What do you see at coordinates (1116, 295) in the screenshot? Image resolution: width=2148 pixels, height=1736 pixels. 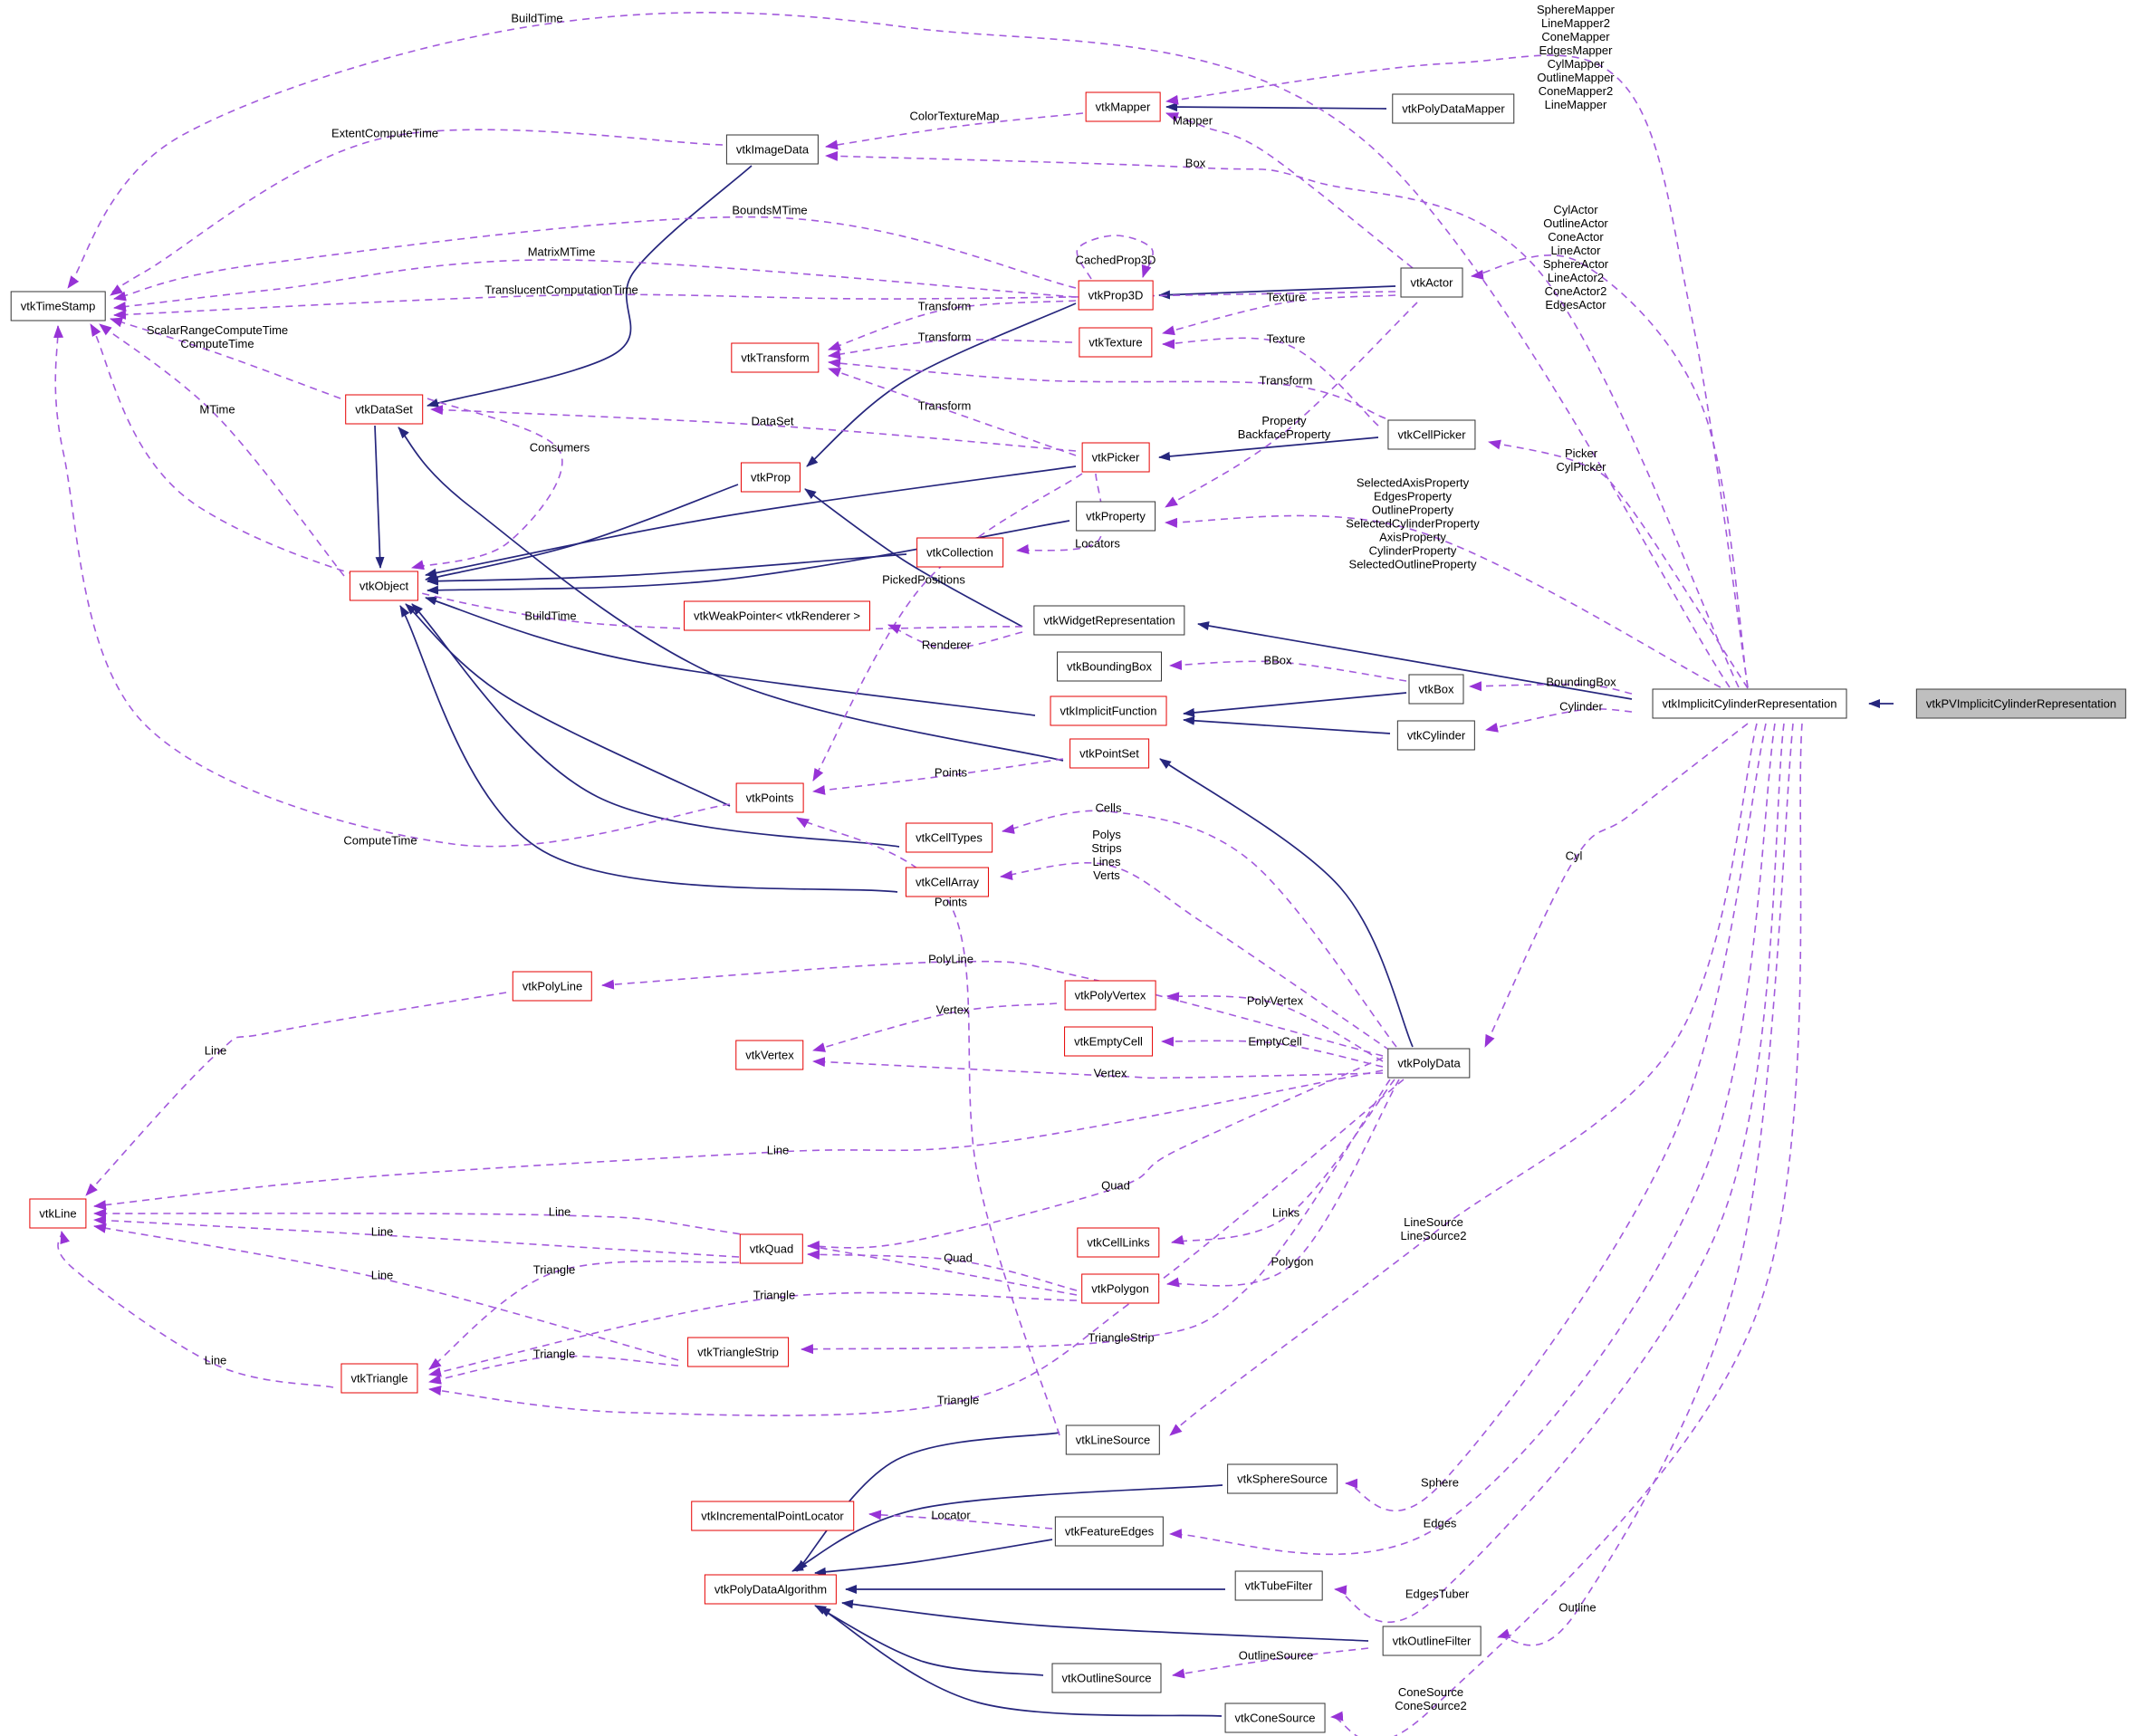 I see `class-node-vtkprop3d: vtkProp3D` at bounding box center [1116, 295].